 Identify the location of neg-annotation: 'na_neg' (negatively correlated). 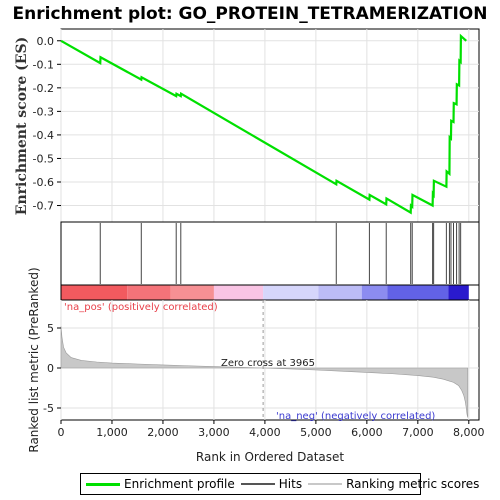
(355, 416).